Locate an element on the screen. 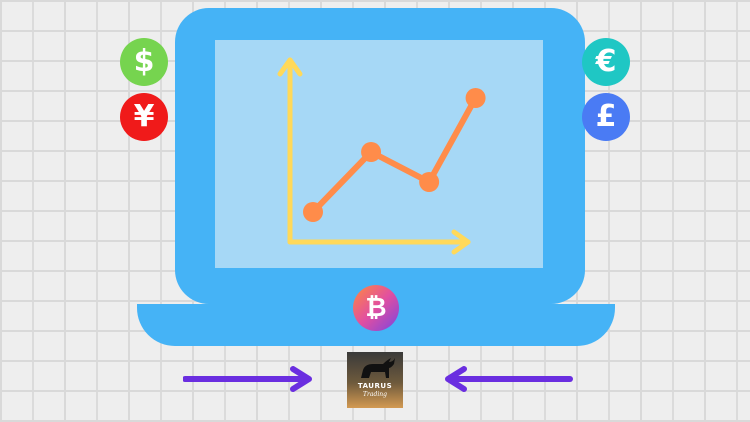 The width and height of the screenshot is (750, 422). x-axis-arrowhead is located at coordinates (461, 242).